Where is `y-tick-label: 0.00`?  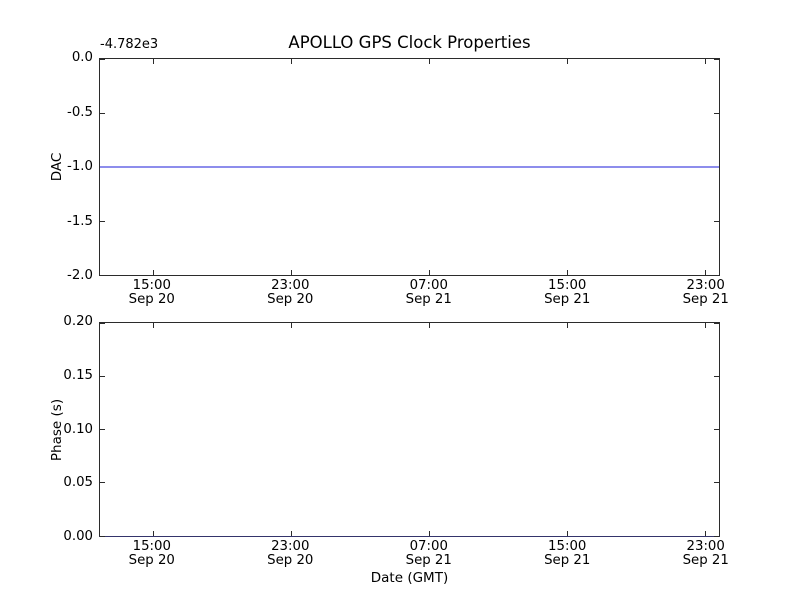
y-tick-label: 0.00 is located at coordinates (78, 536).